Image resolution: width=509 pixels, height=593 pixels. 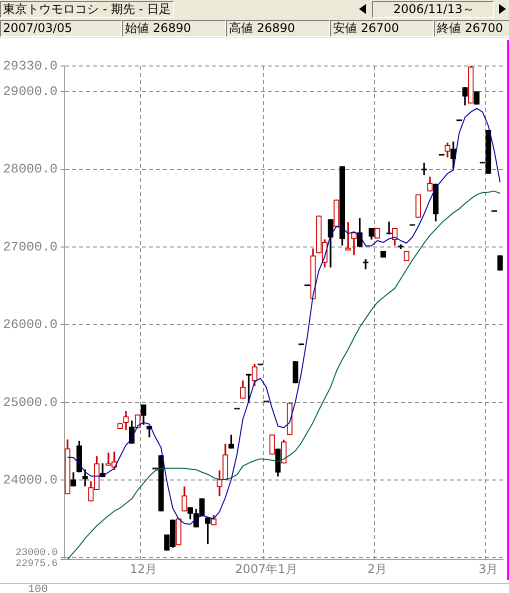 I want to click on y-tick-label: 29330.0, so click(x=30, y=66).